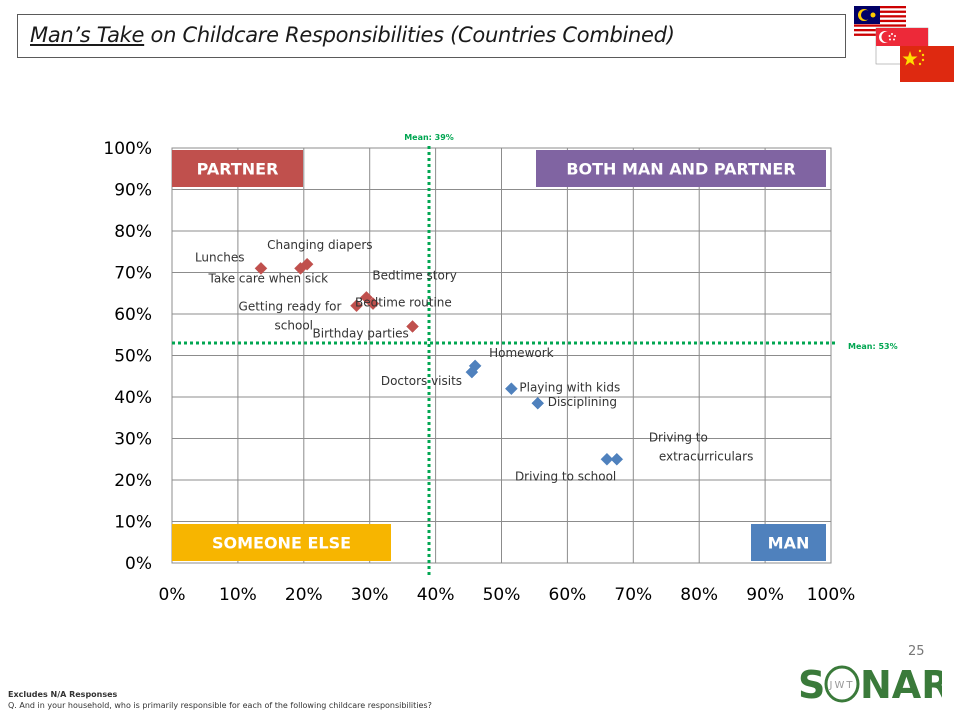 The image size is (960, 720). Describe the element at coordinates (521, 353) in the screenshot. I see `data-label: Homework` at that location.